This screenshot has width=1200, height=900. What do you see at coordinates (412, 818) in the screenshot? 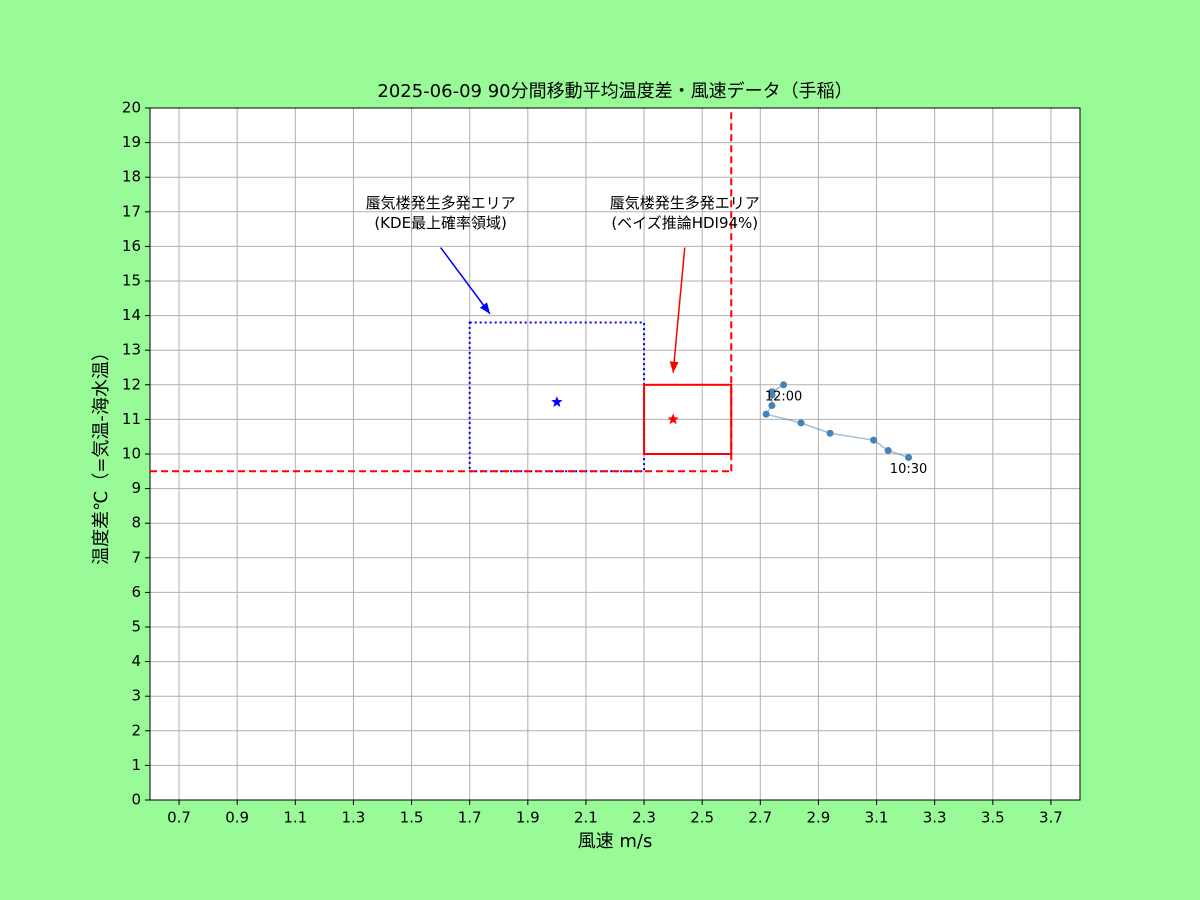
I see `x-tick-label: 1.5` at bounding box center [412, 818].